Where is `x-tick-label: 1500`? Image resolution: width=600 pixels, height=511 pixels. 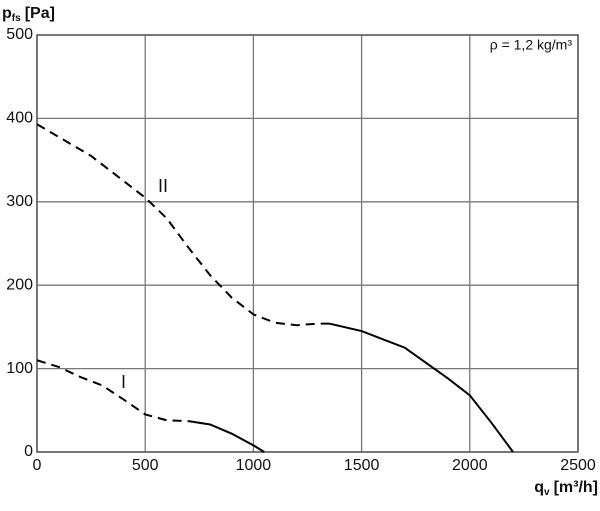
x-tick-label: 1500 is located at coordinates (362, 465).